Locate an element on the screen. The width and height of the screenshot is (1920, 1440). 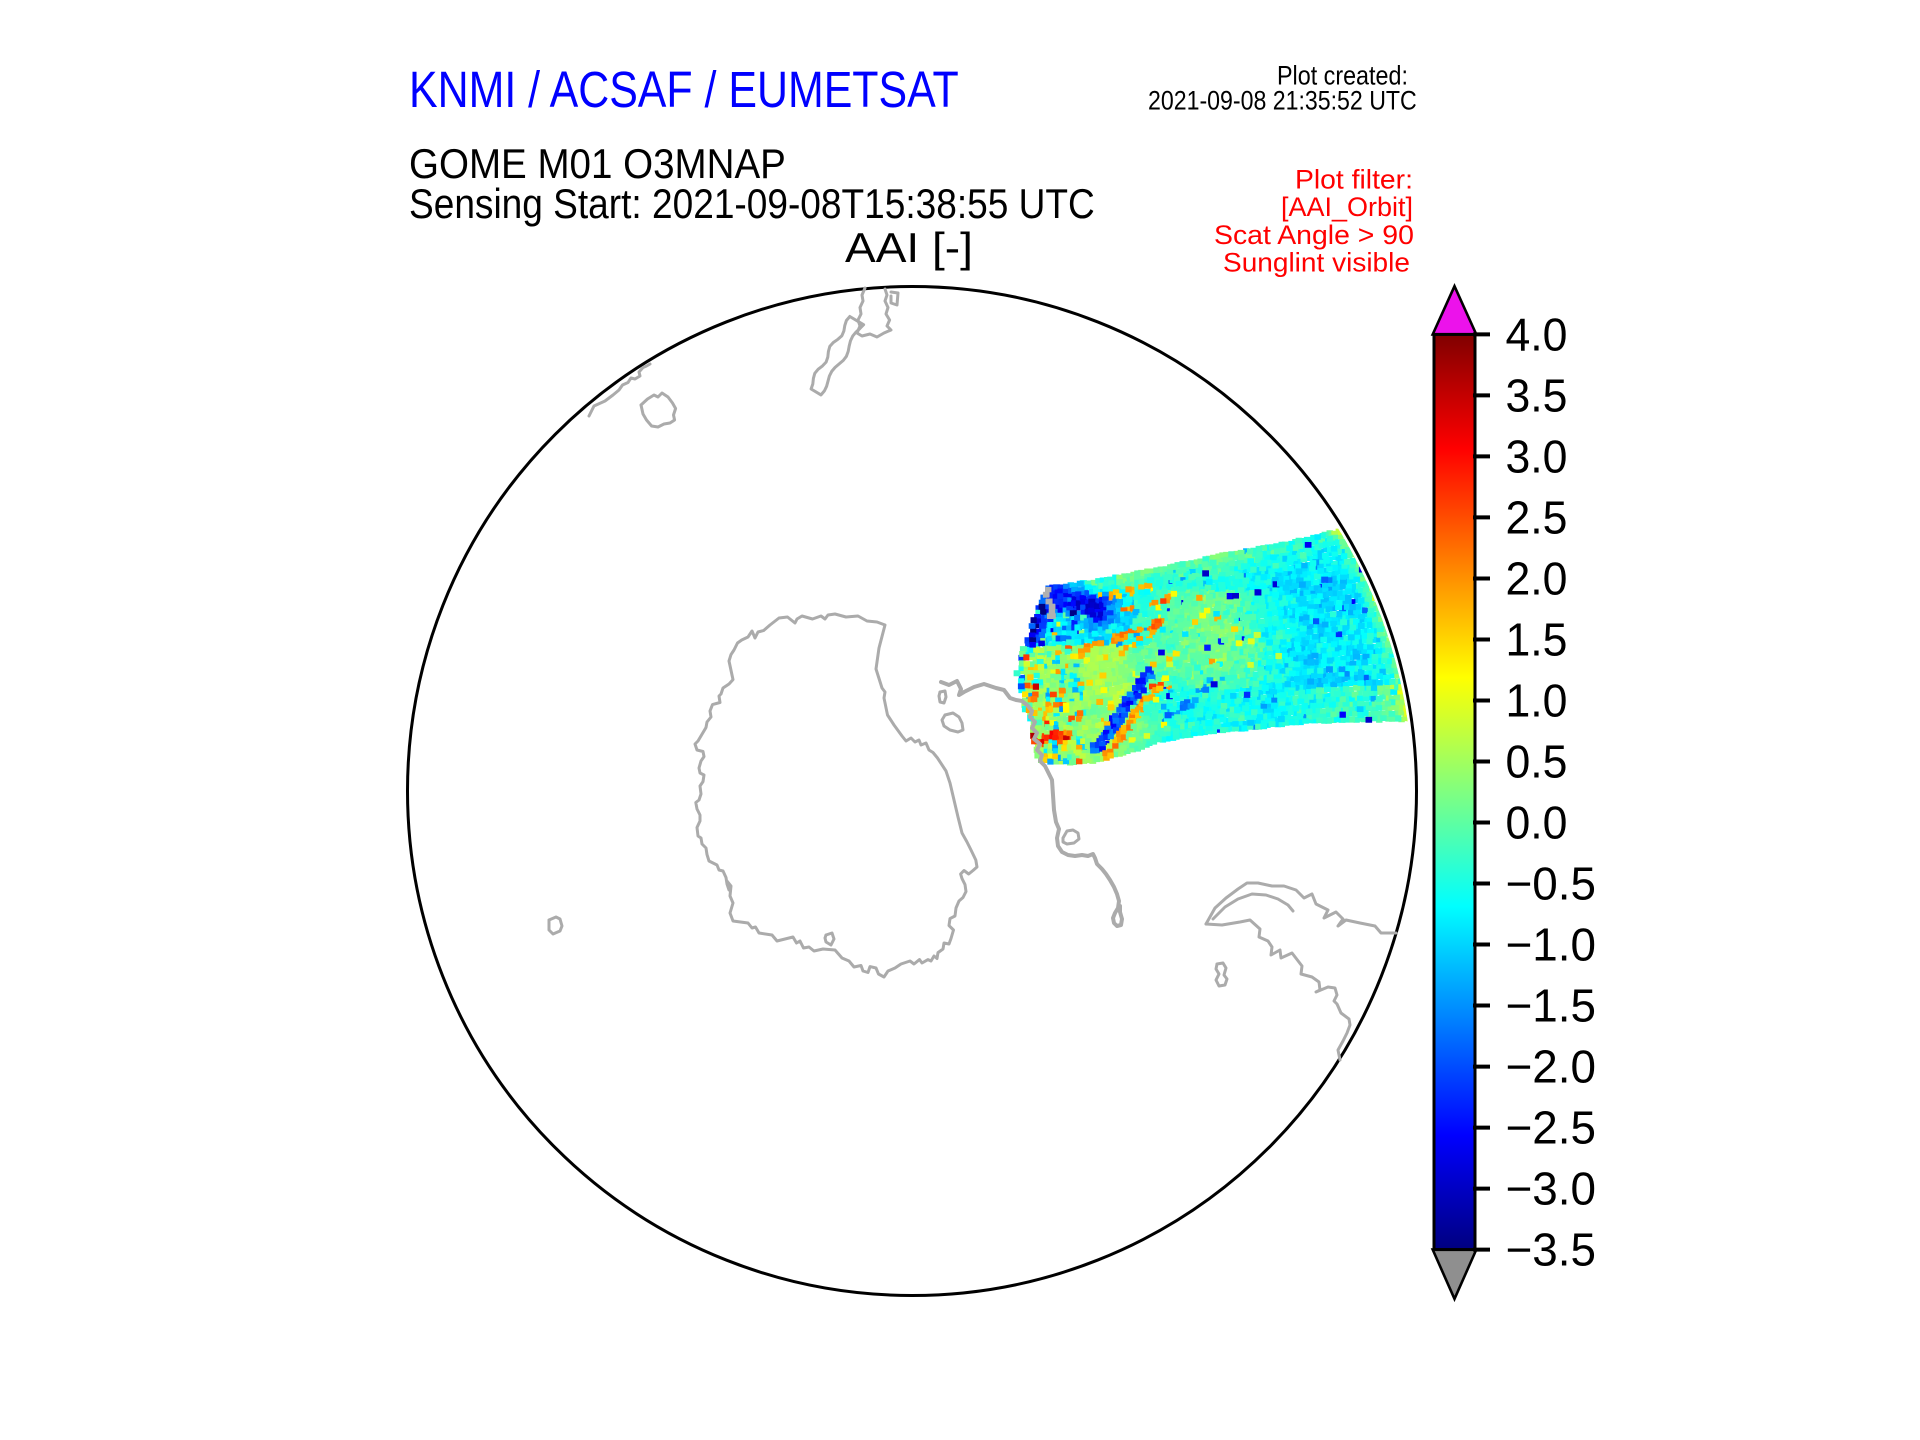
svg-text: 2021-09-08 21:35:52 UTC is located at coordinates (1282, 101).